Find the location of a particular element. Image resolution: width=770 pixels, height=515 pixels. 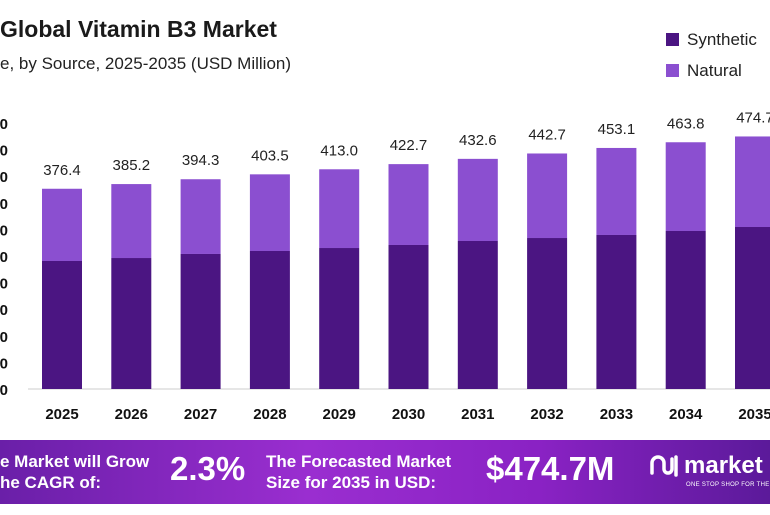

y-tick-label: 0 is located at coordinates (4, 390).